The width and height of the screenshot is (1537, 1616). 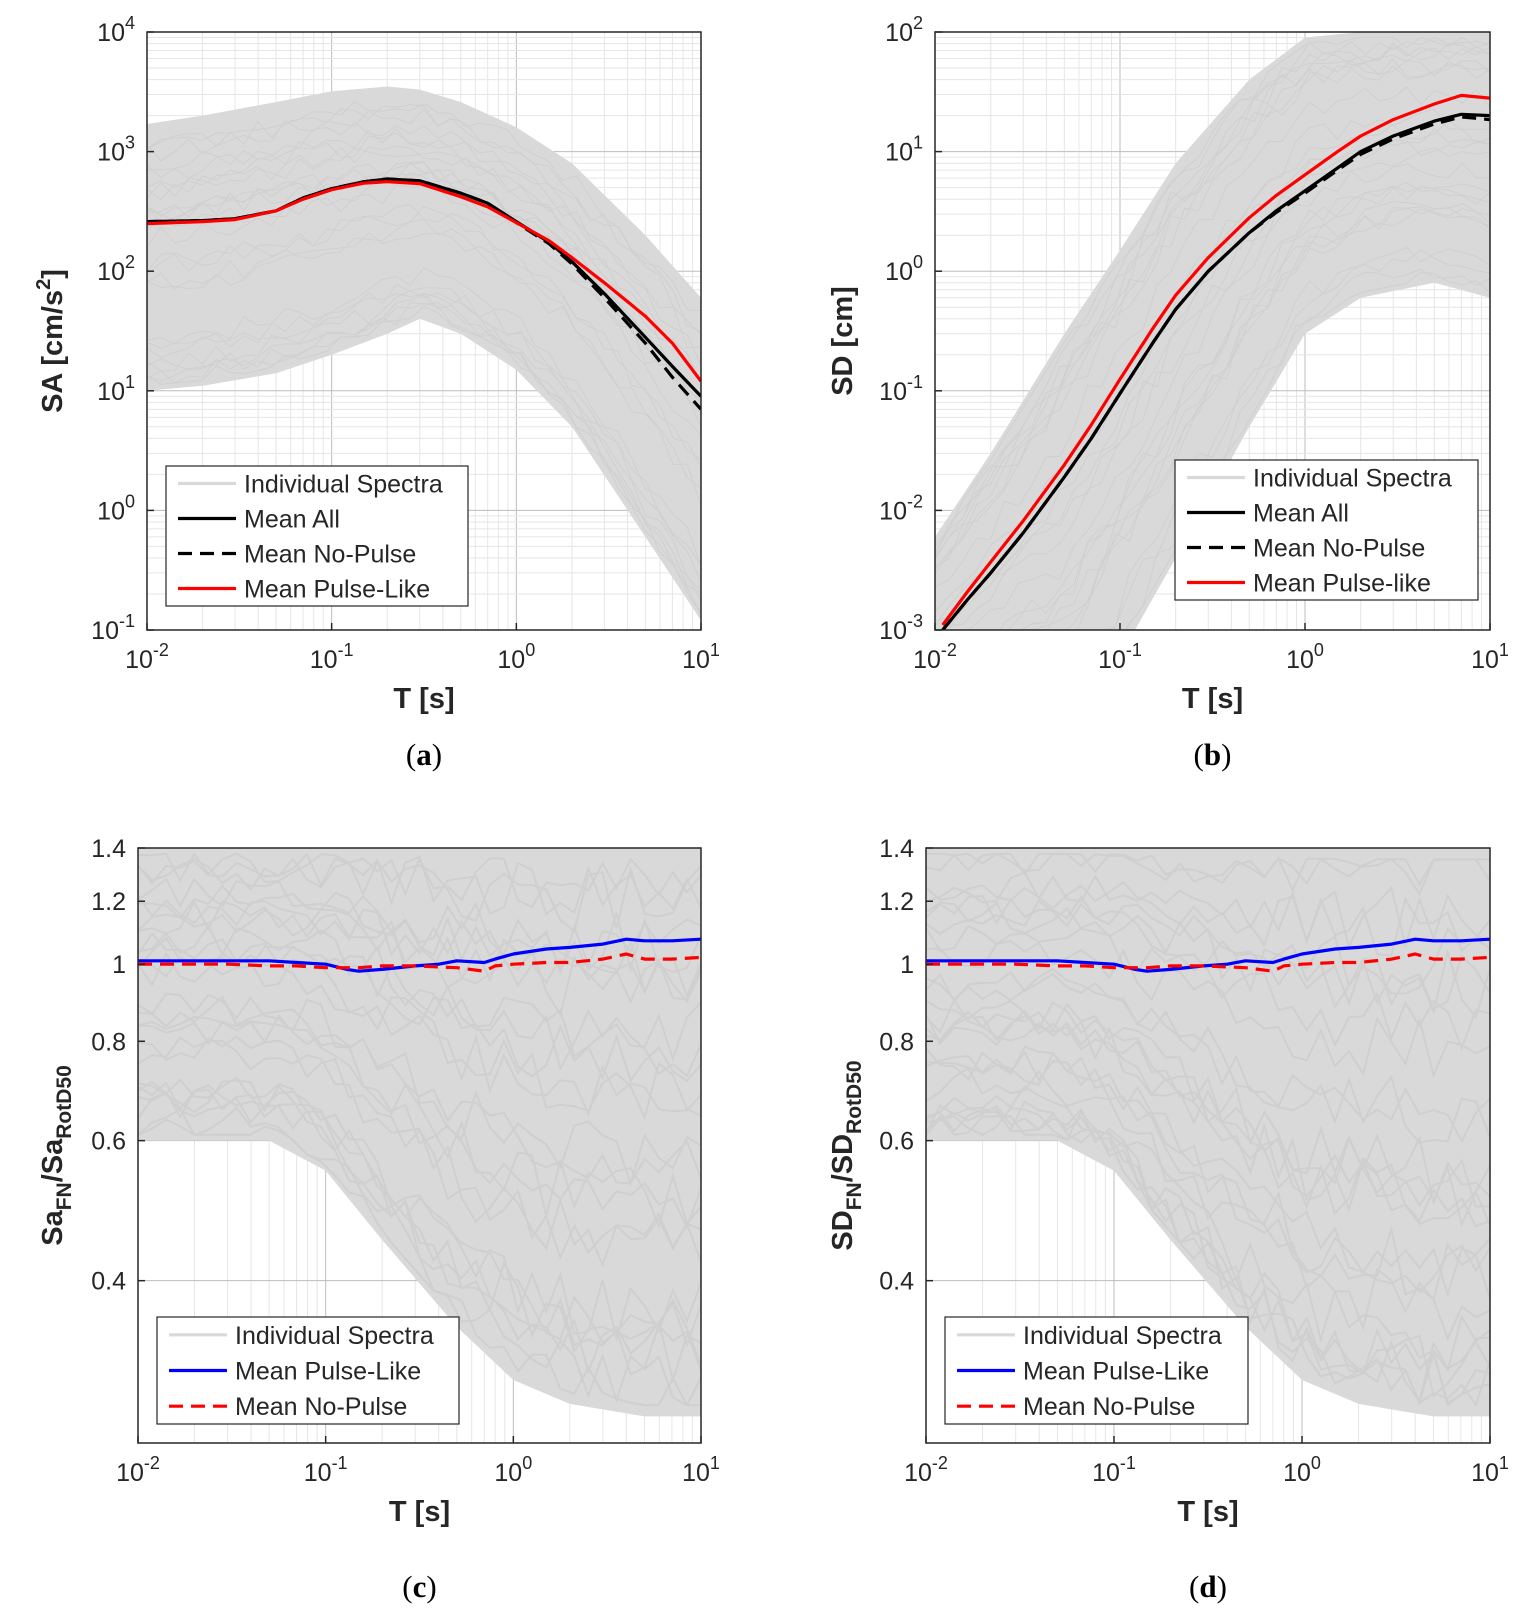 I want to click on y-tick-label: 10¹, so click(x=116, y=389).